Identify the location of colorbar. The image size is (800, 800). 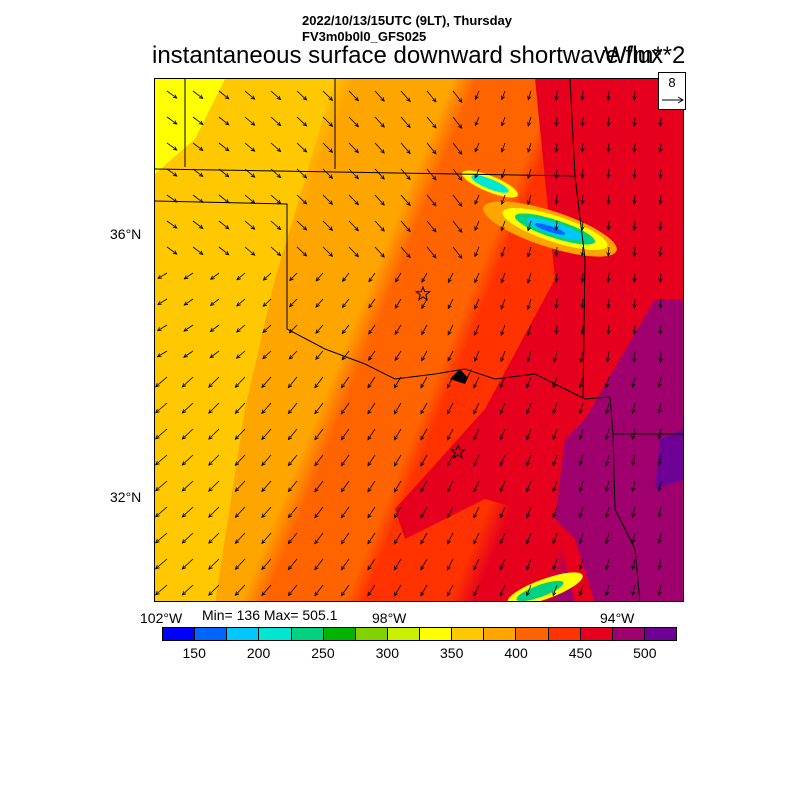
(419, 634).